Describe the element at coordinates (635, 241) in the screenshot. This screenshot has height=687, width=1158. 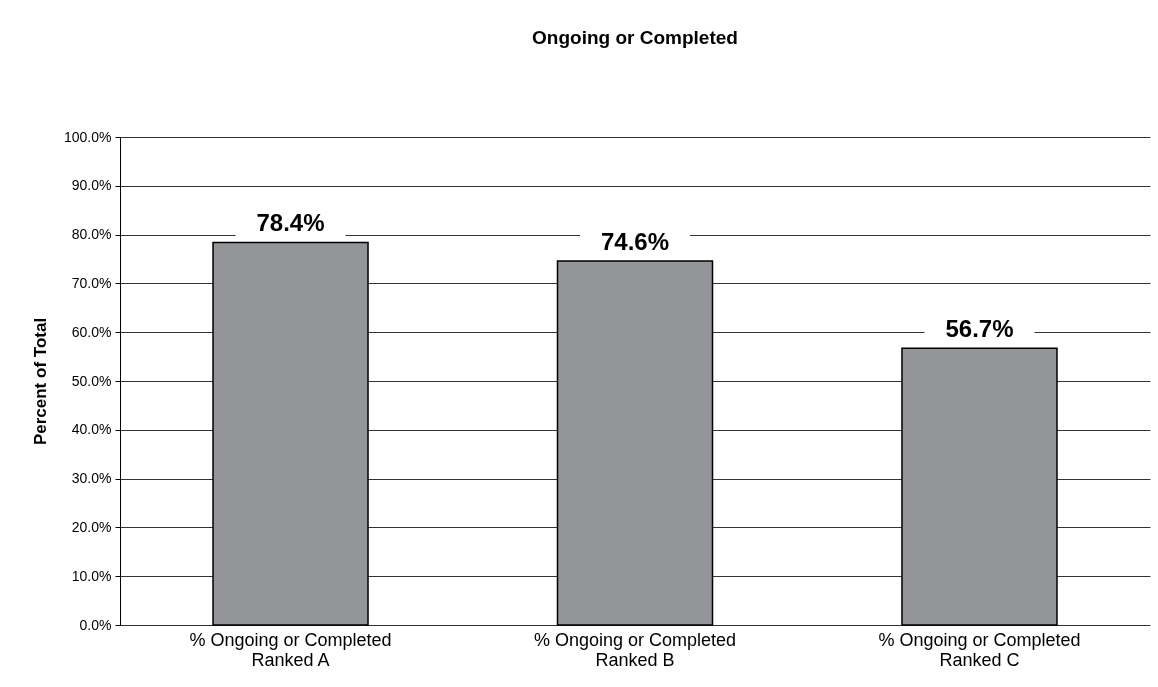
I see `data-label: 74.6%` at that location.